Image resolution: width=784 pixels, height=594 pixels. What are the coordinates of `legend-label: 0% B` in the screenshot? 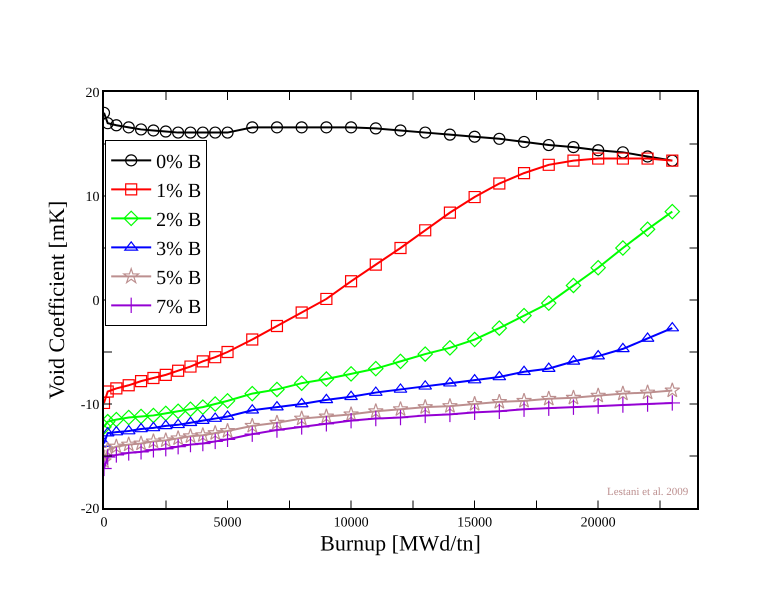 It's located at (179, 162).